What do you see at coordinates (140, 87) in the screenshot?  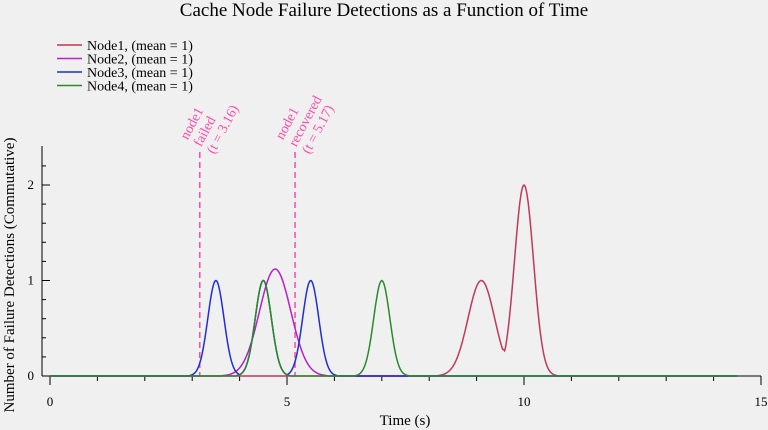 I see `legend-label: Node4, (mean = 1)` at bounding box center [140, 87].